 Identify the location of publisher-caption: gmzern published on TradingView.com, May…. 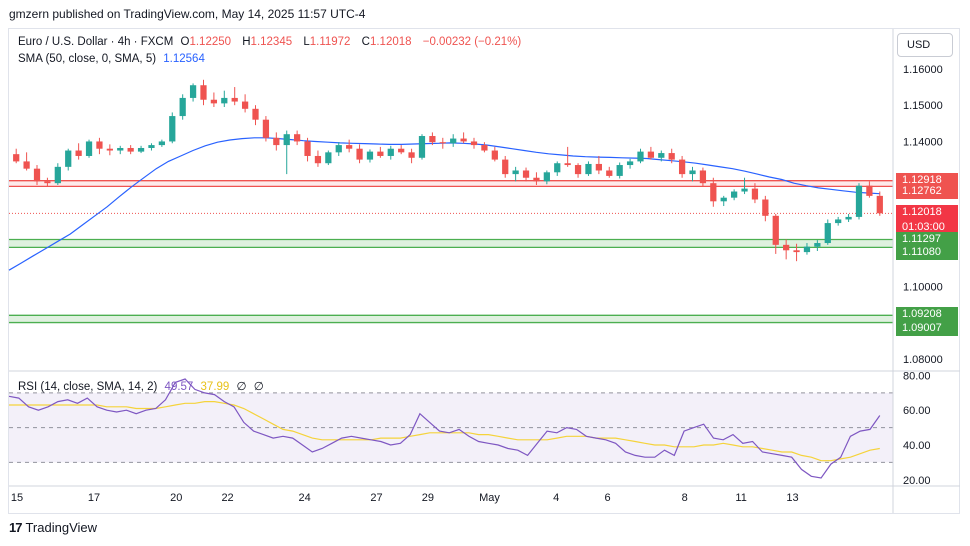
(187, 14).